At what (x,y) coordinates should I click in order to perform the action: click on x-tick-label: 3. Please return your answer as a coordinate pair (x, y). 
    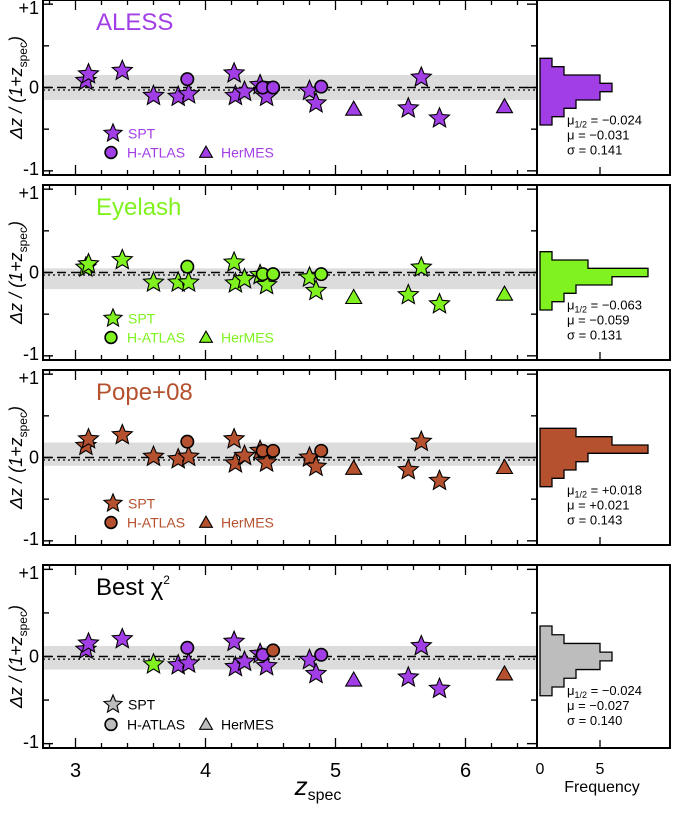
    Looking at the image, I should click on (75, 771).